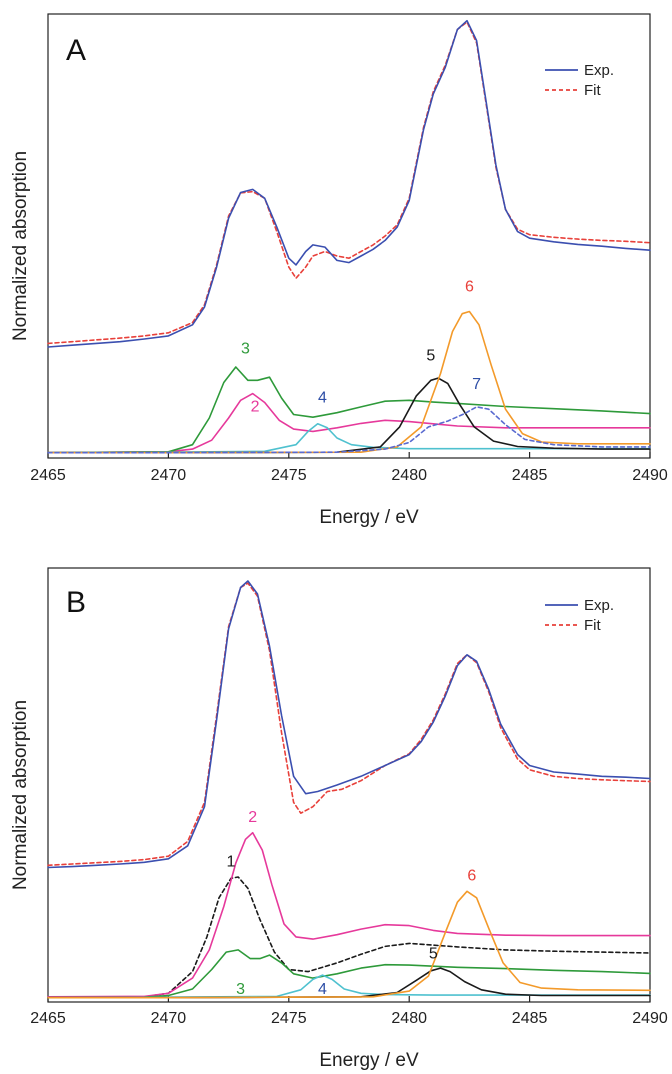 Image resolution: width=672 pixels, height=1074 pixels. What do you see at coordinates (592, 625) in the screenshot?
I see `panel-b-legend-label-fit: Fit` at bounding box center [592, 625].